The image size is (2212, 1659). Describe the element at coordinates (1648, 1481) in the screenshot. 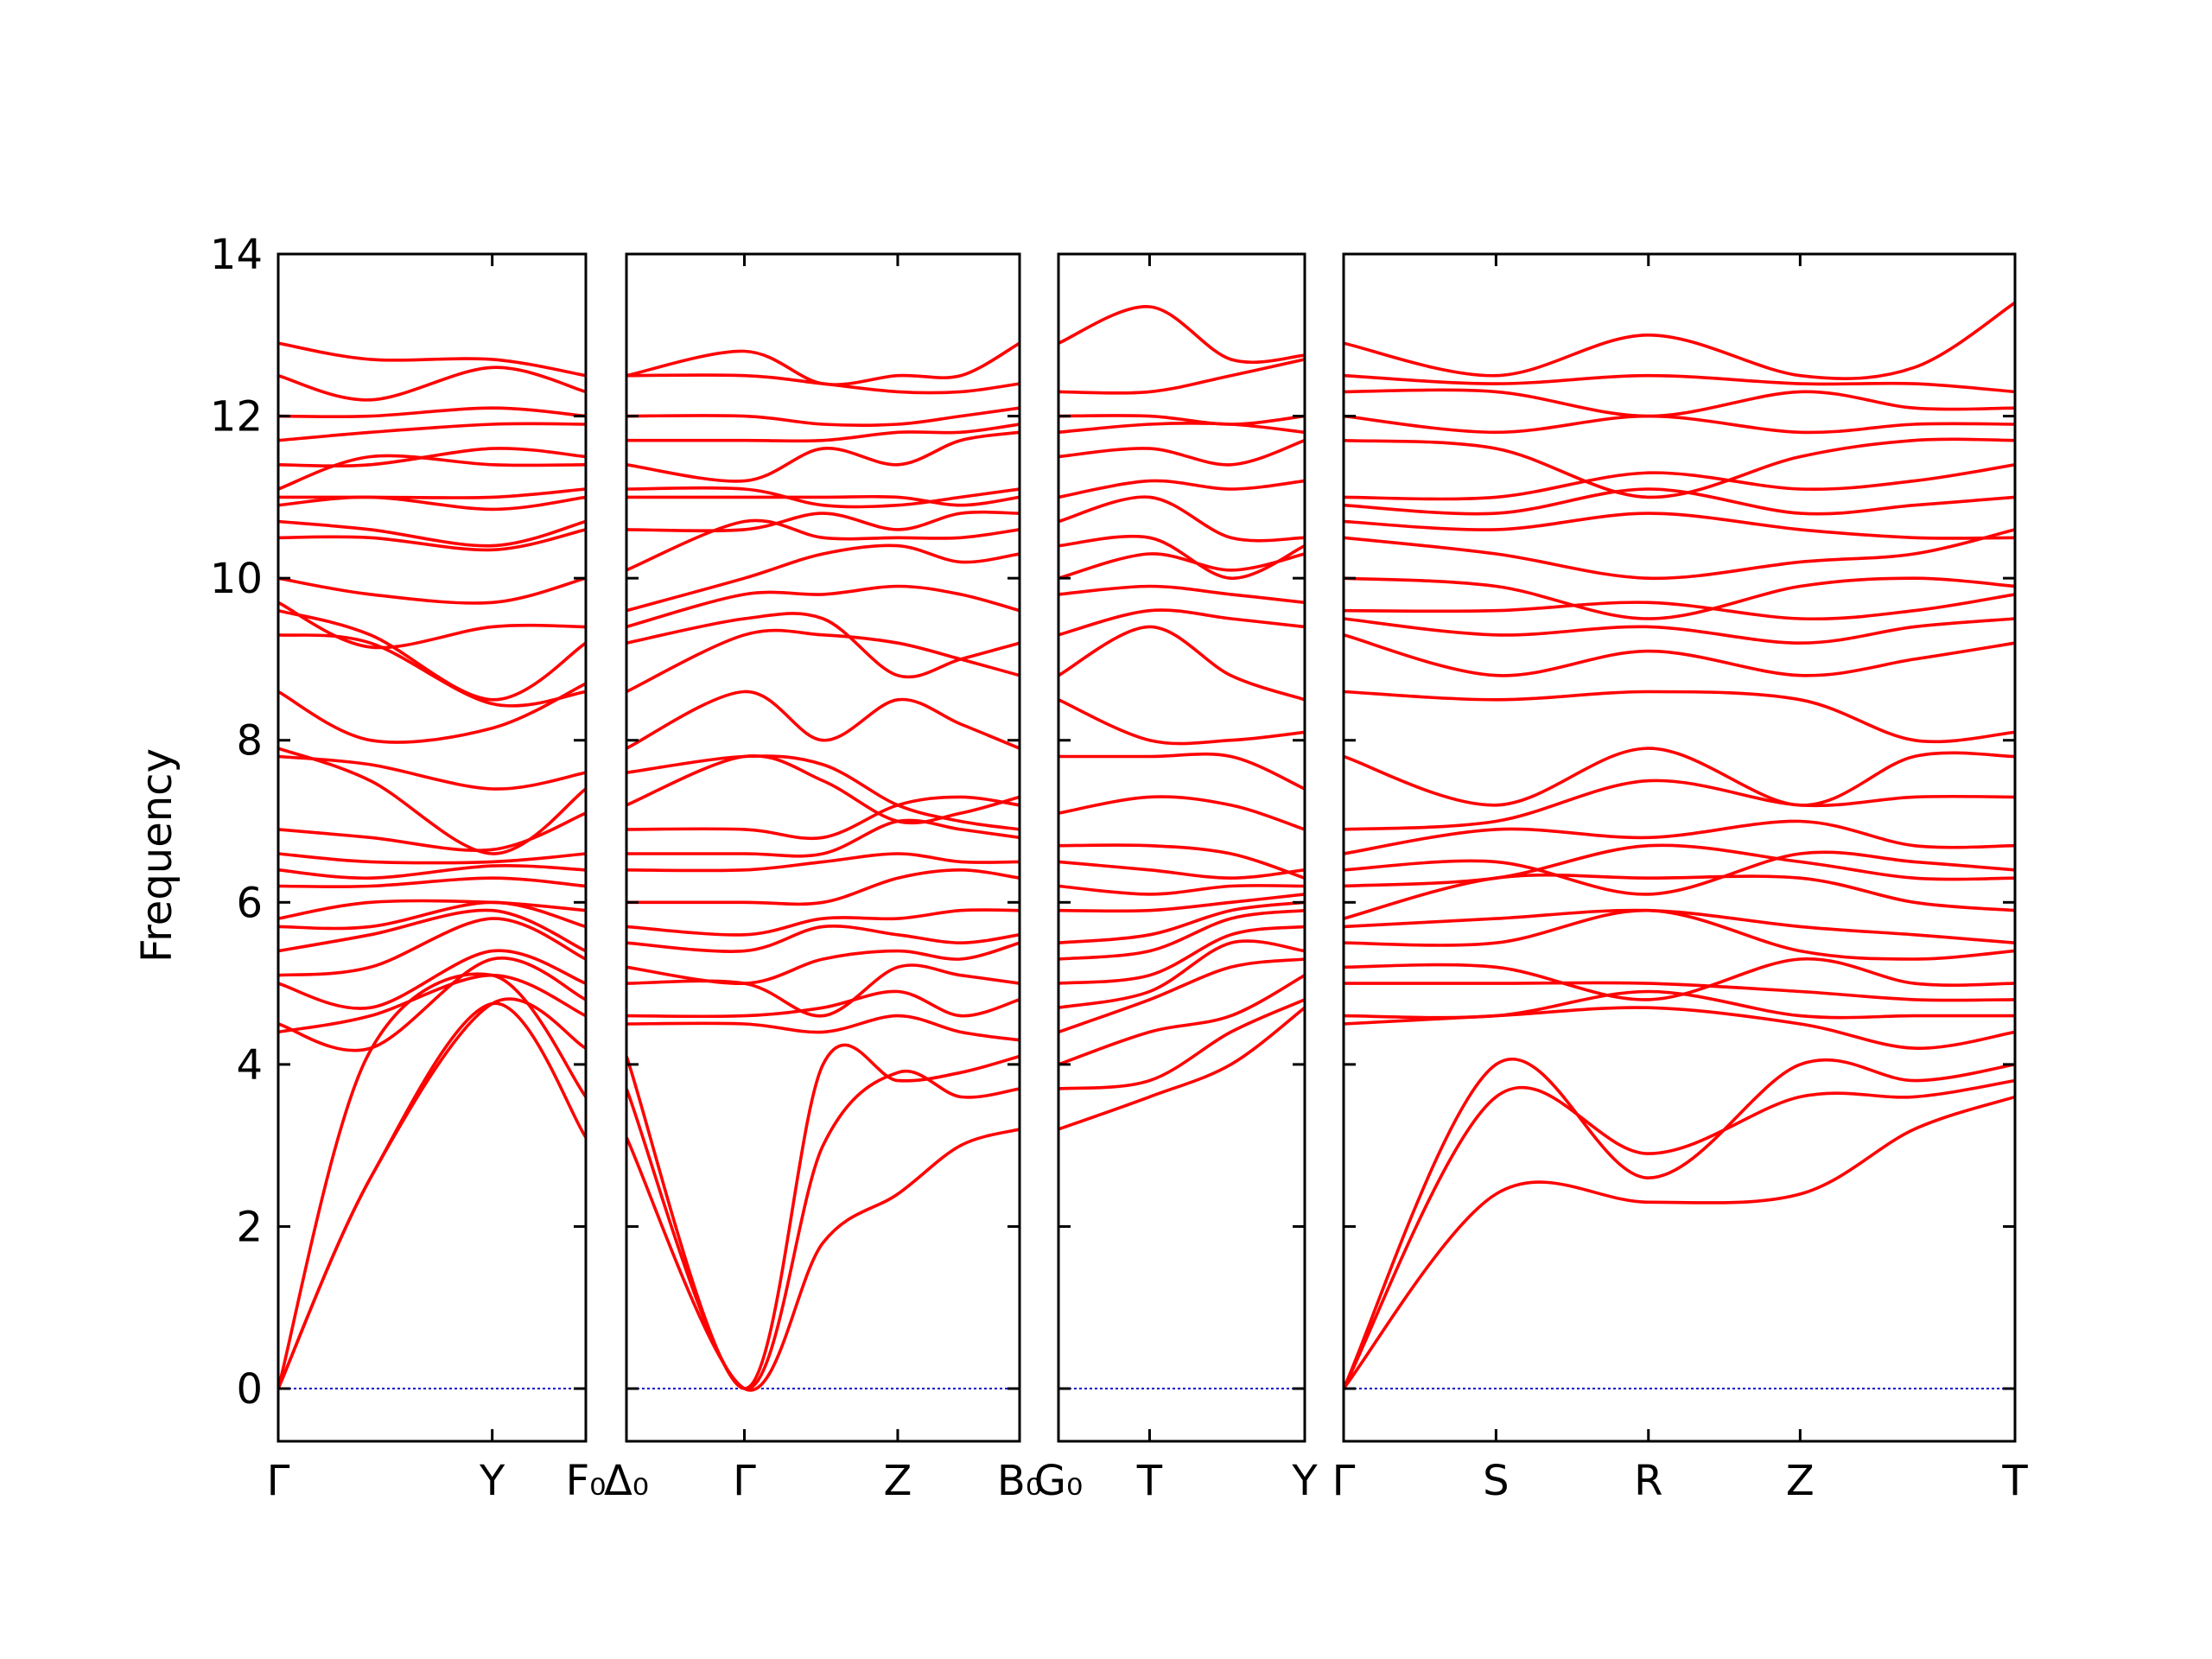

I see `x-tick-label: R` at that location.